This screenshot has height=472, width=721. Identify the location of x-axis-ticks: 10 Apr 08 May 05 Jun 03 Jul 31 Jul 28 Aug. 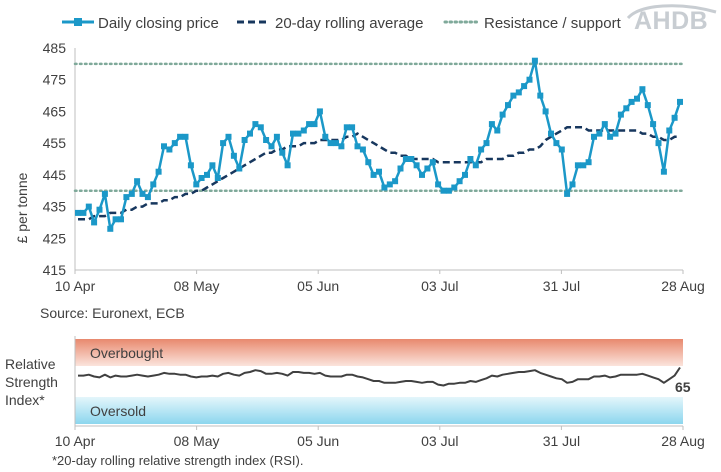
(380, 282).